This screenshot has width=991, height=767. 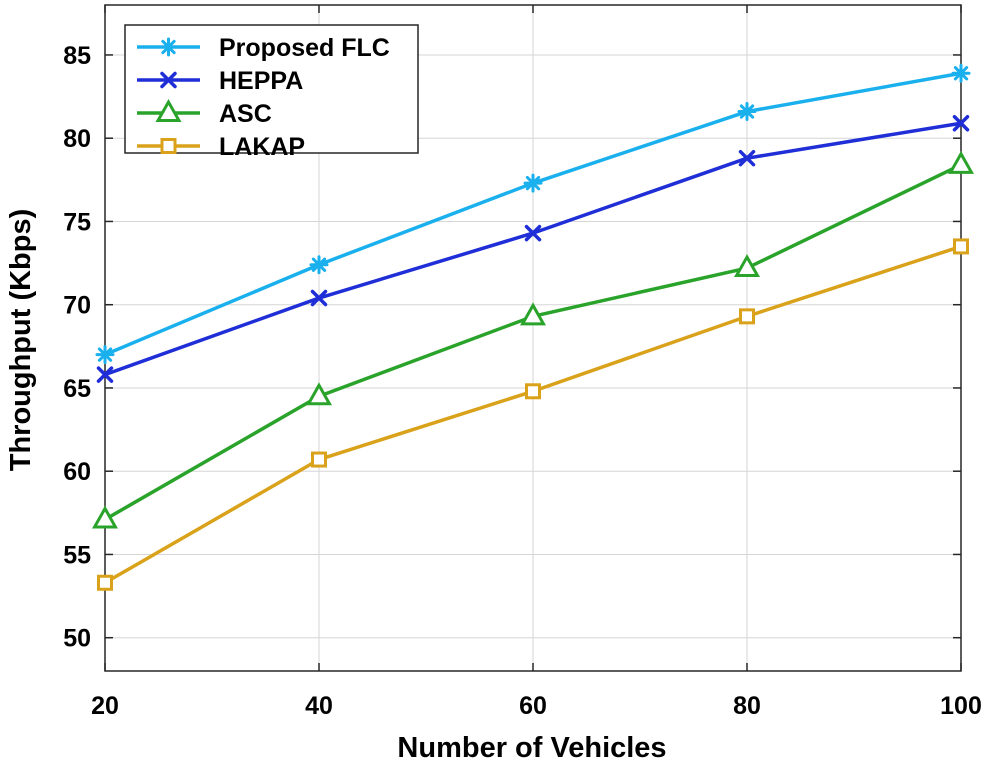 I want to click on legend: Proposed FLC HEPPA ASC LAKAP, so click(x=271, y=92).